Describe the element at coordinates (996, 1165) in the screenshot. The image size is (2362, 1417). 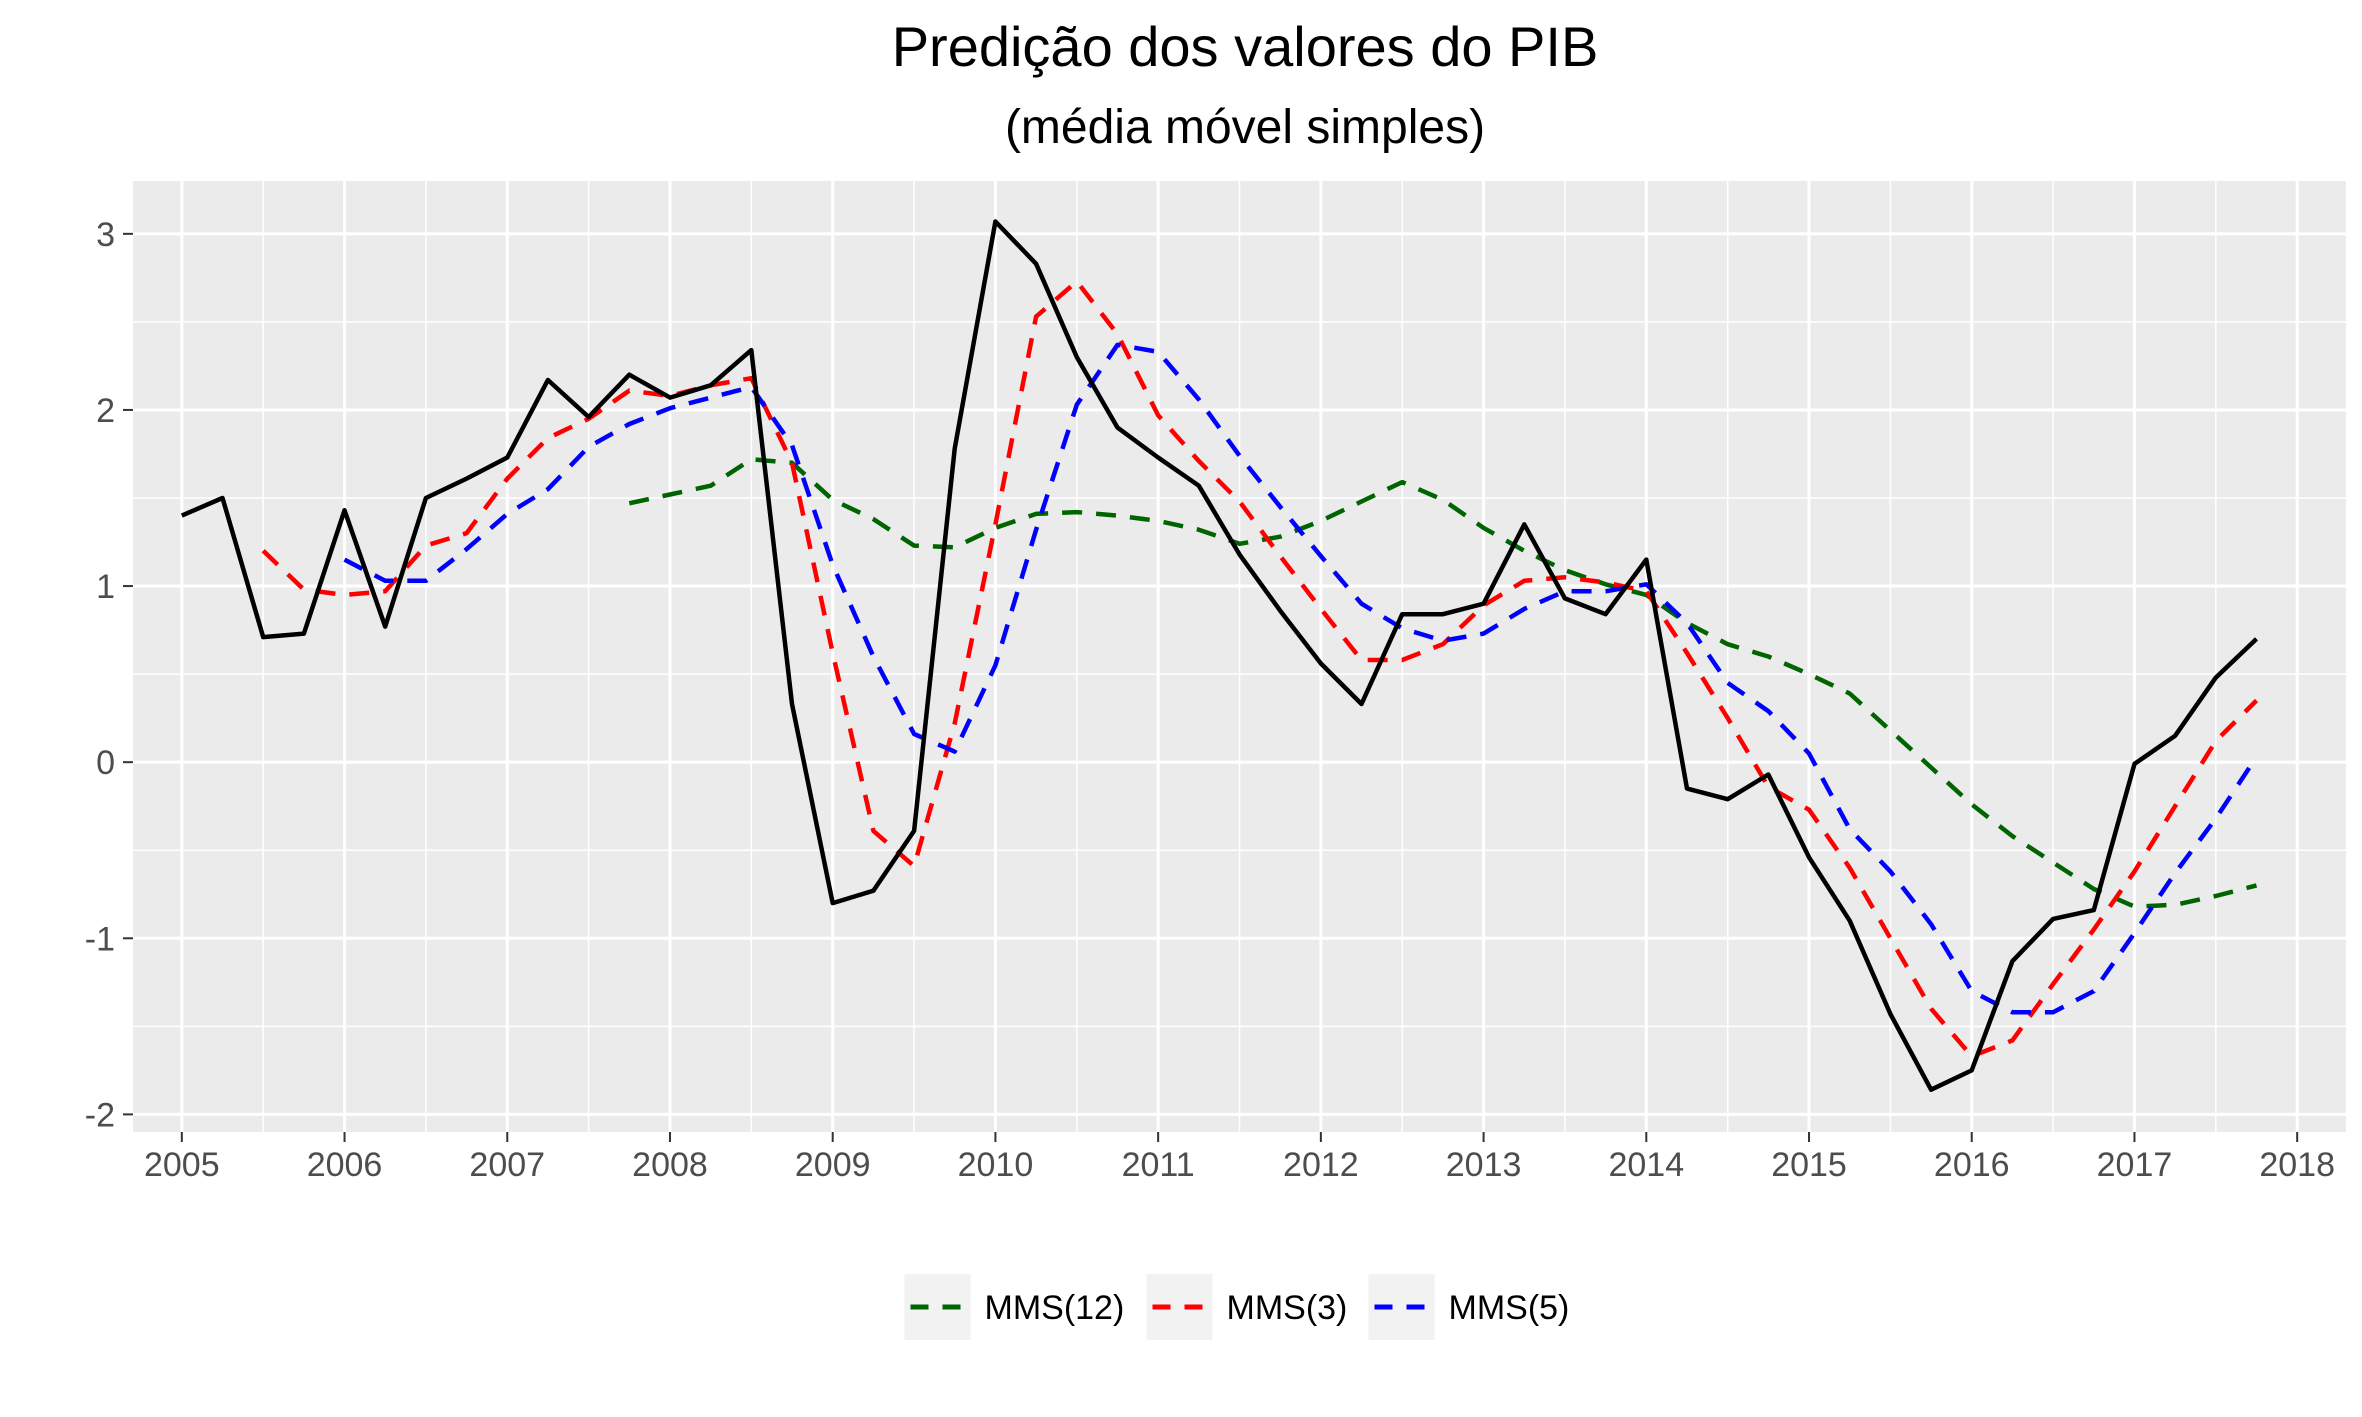
I see `x-tick-label: 2010` at that location.